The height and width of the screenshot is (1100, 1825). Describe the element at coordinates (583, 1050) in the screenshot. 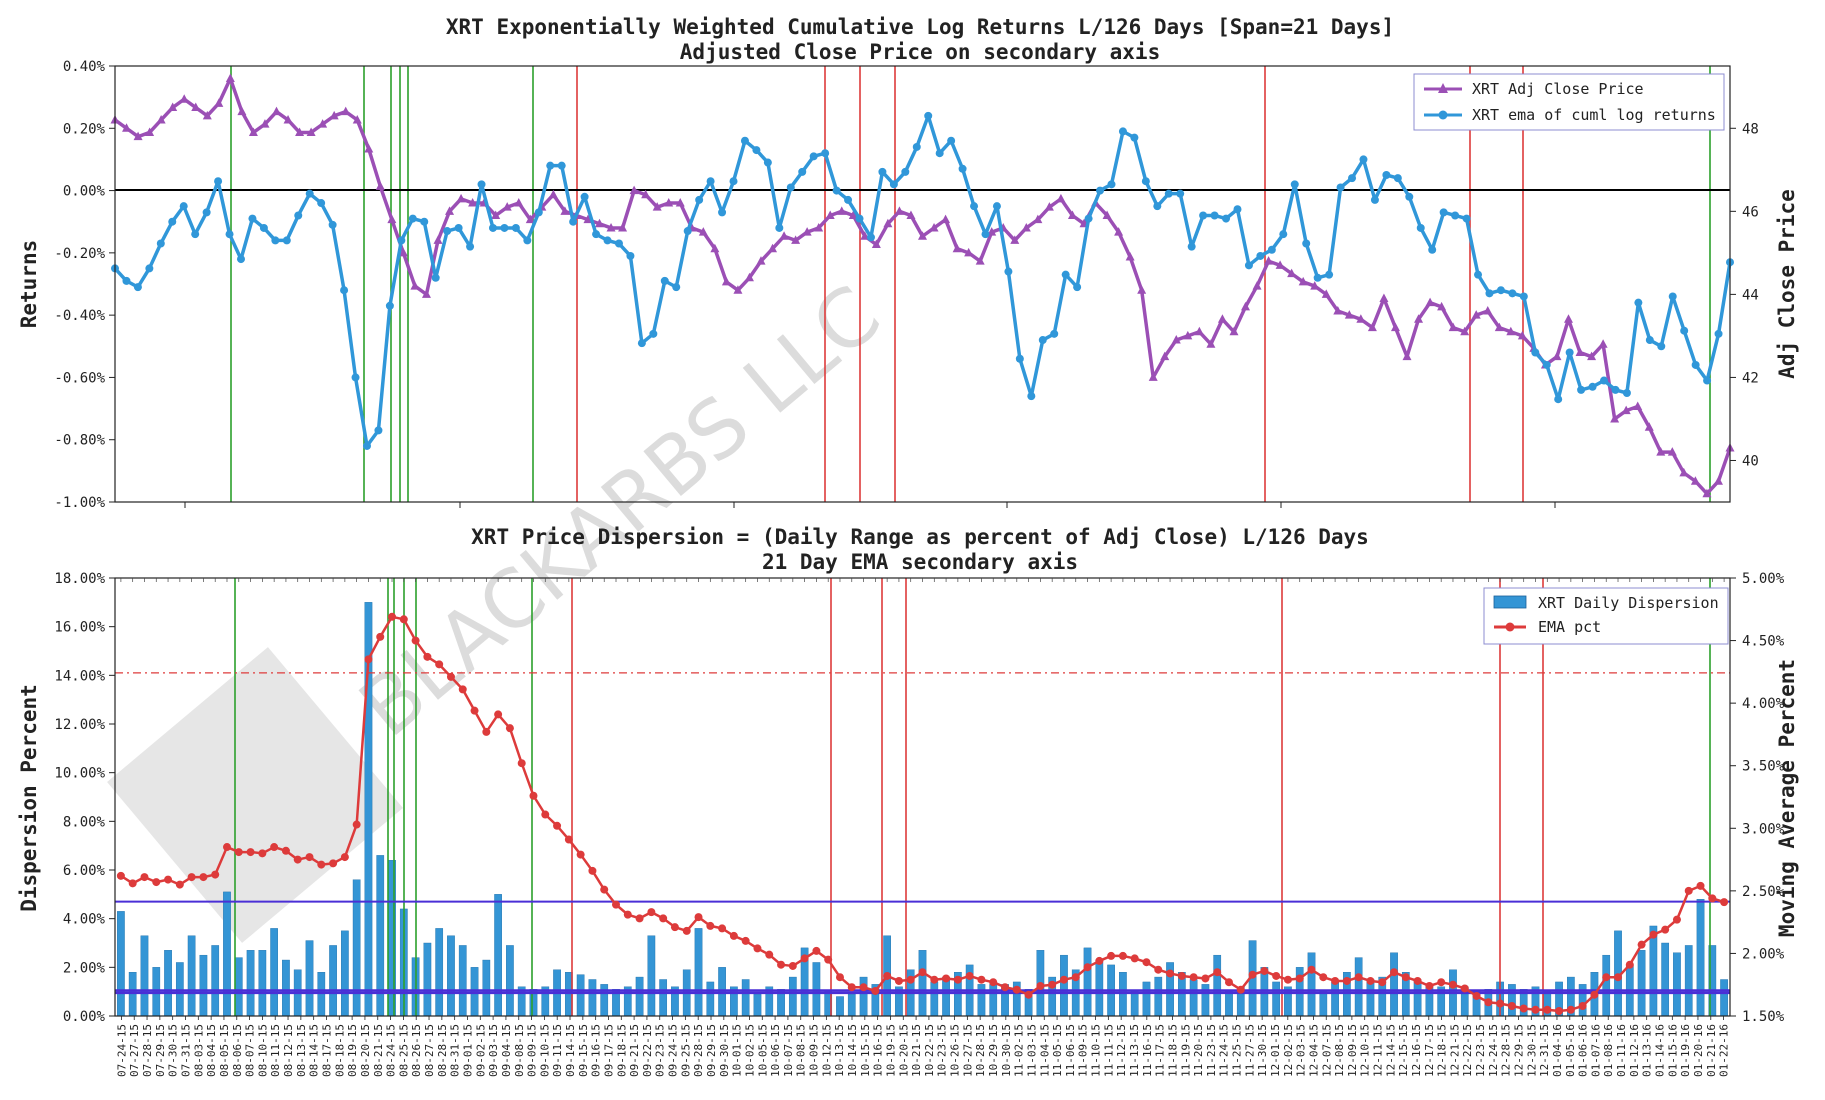

I see `date-x-tick-label: 09-15-15` at that location.